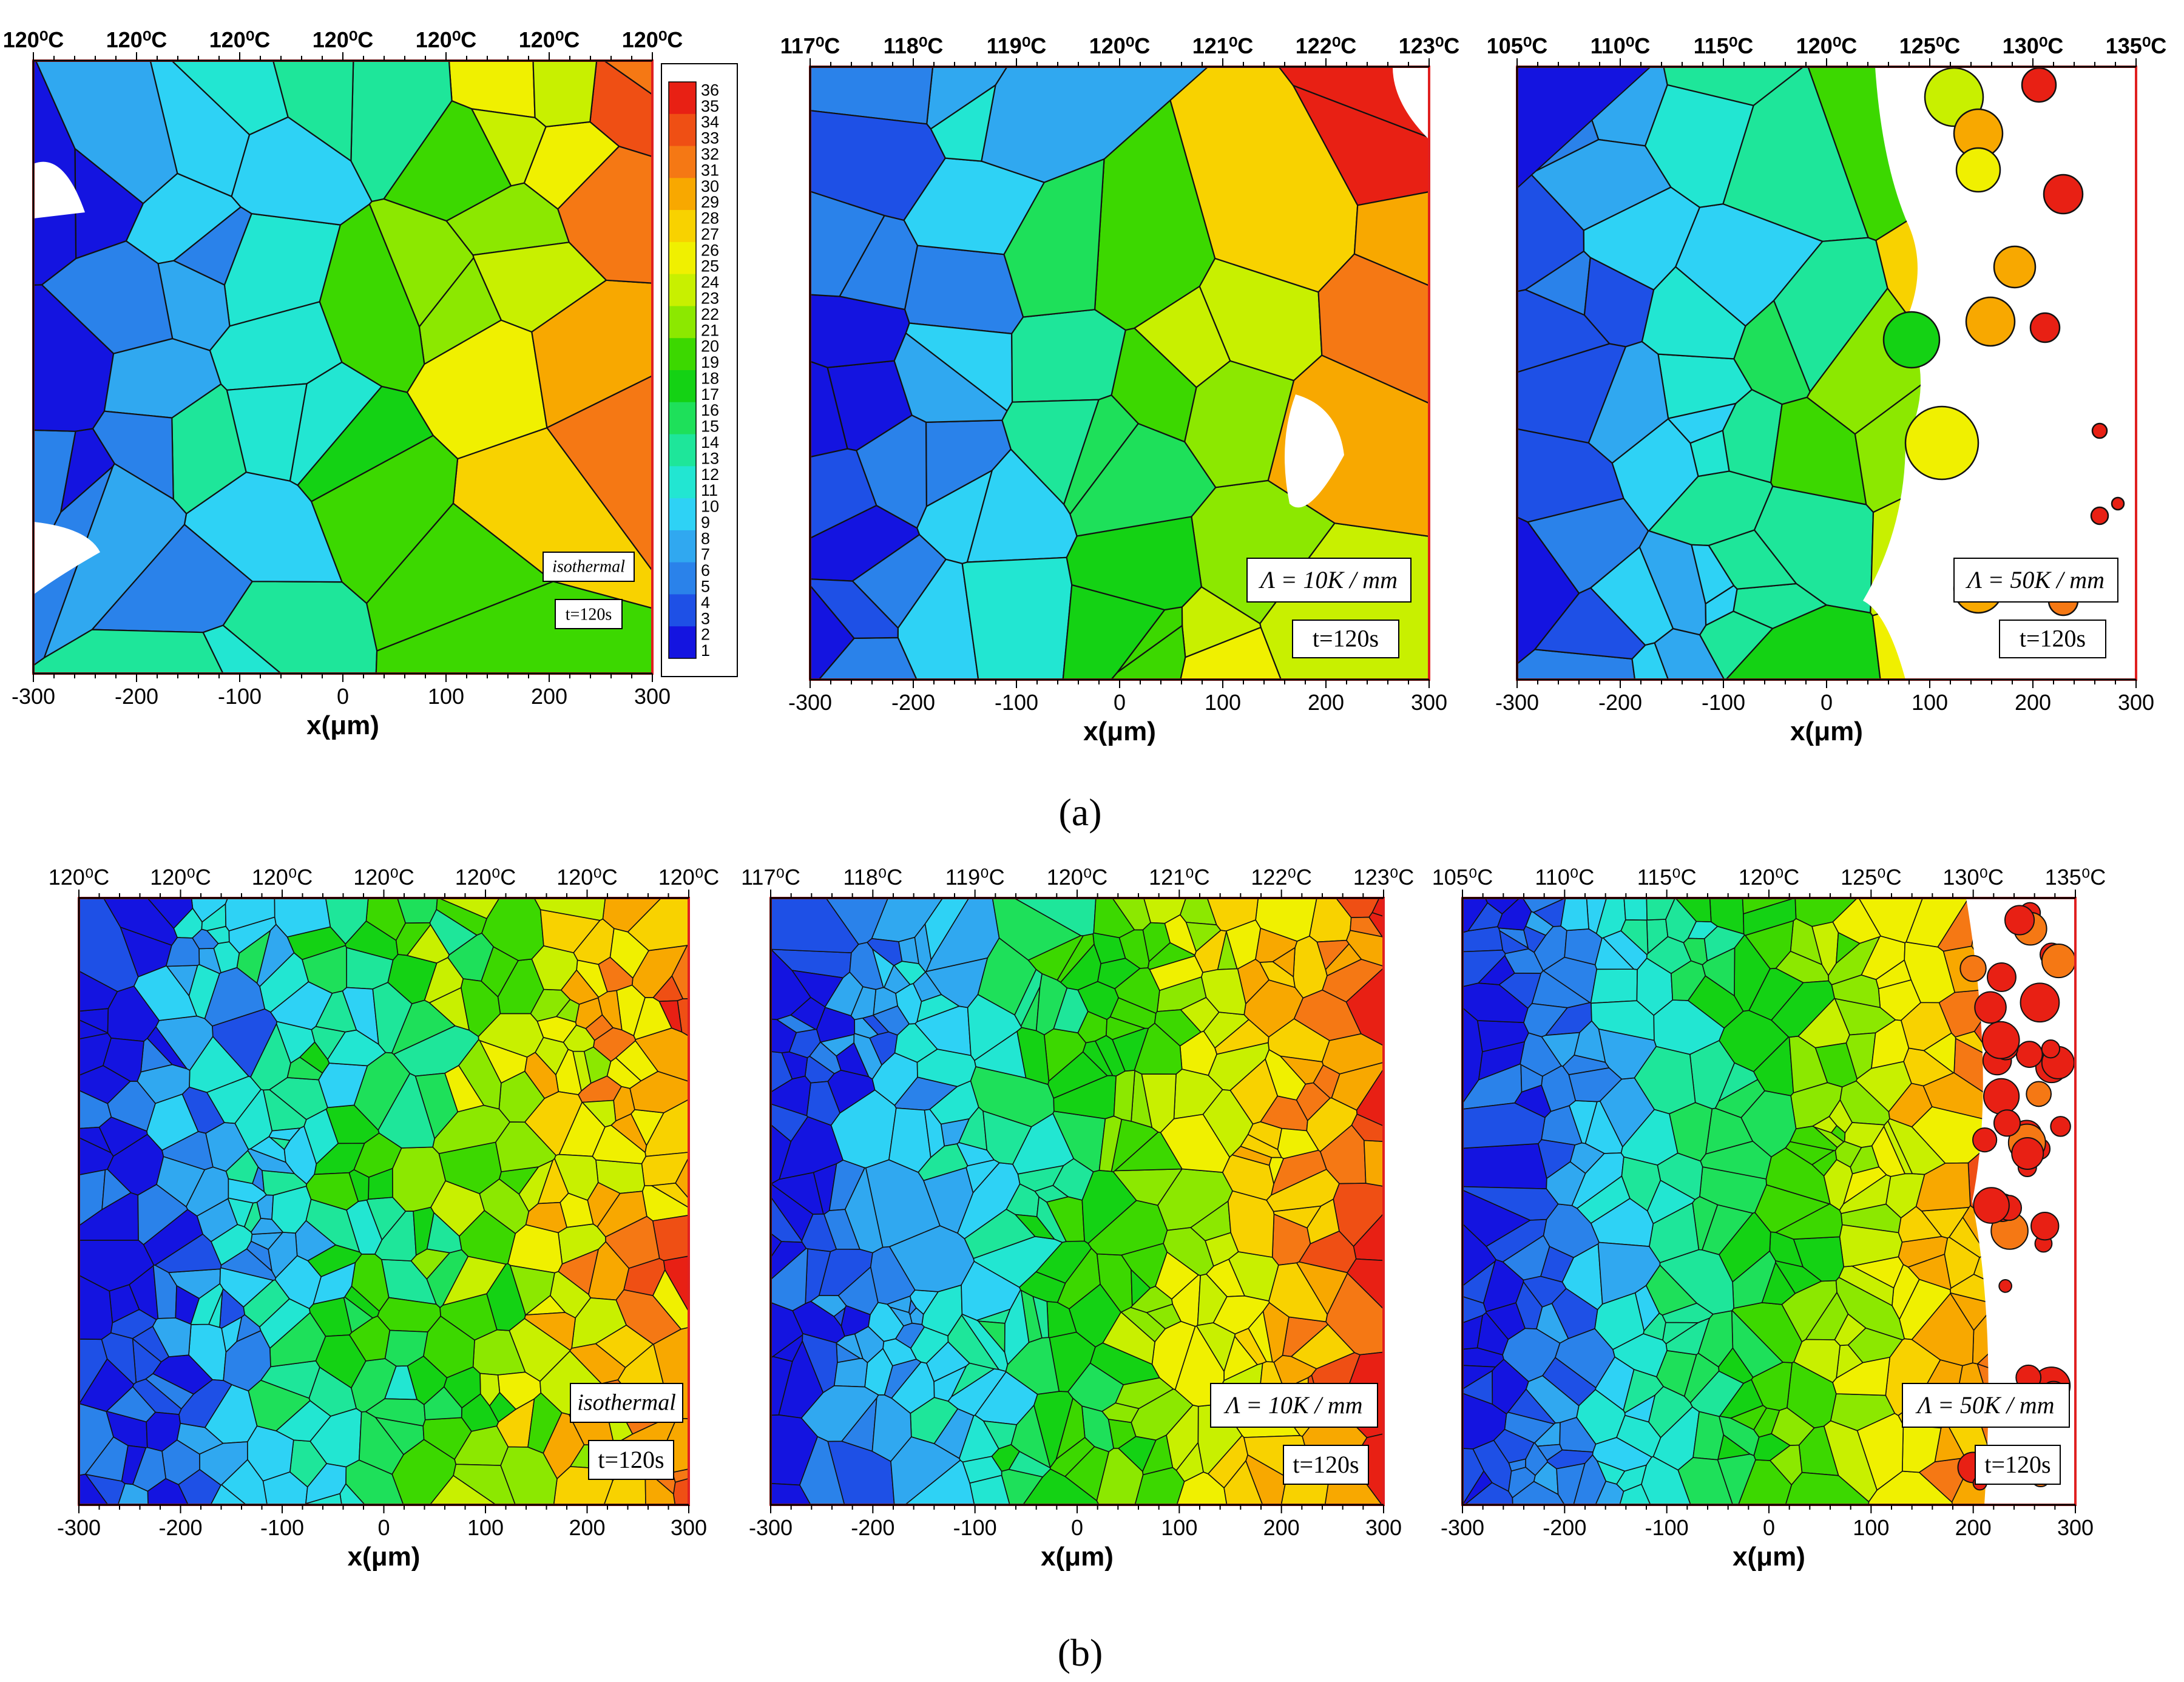  I want to click on x-tick-label: 200, so click(1973, 1527).